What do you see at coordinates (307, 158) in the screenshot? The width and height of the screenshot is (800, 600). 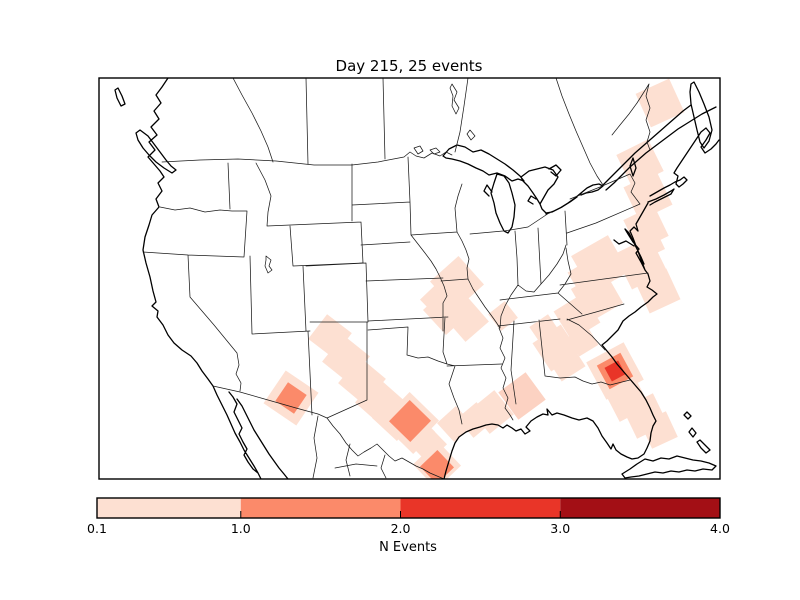 I see `us-canada-border` at bounding box center [307, 158].